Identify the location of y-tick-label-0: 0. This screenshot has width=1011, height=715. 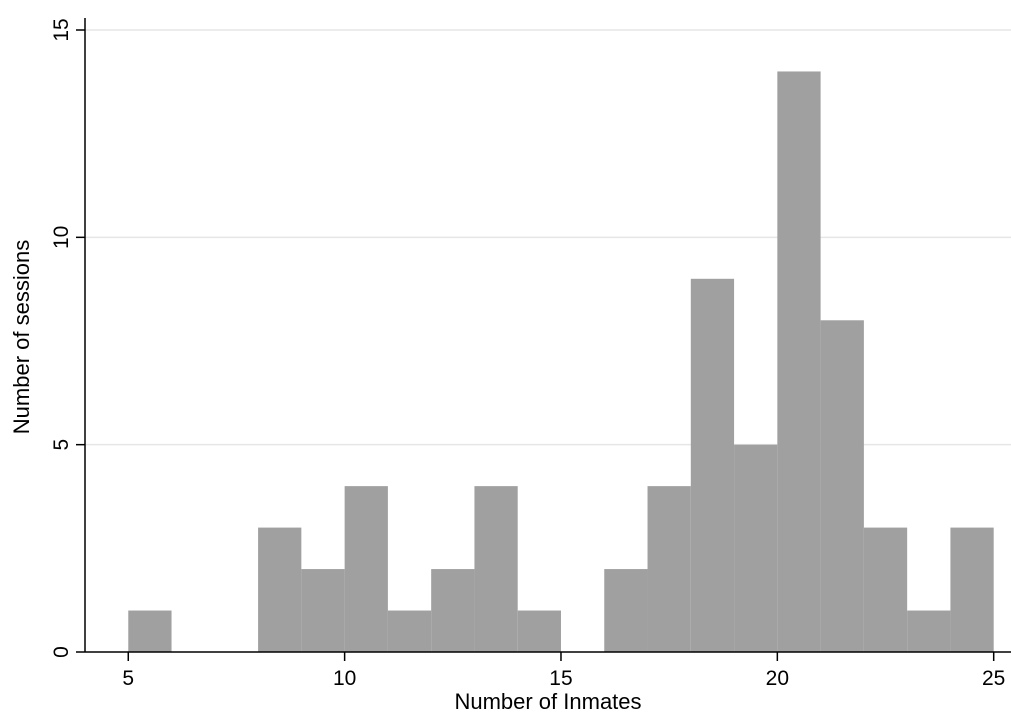
(61, 652).